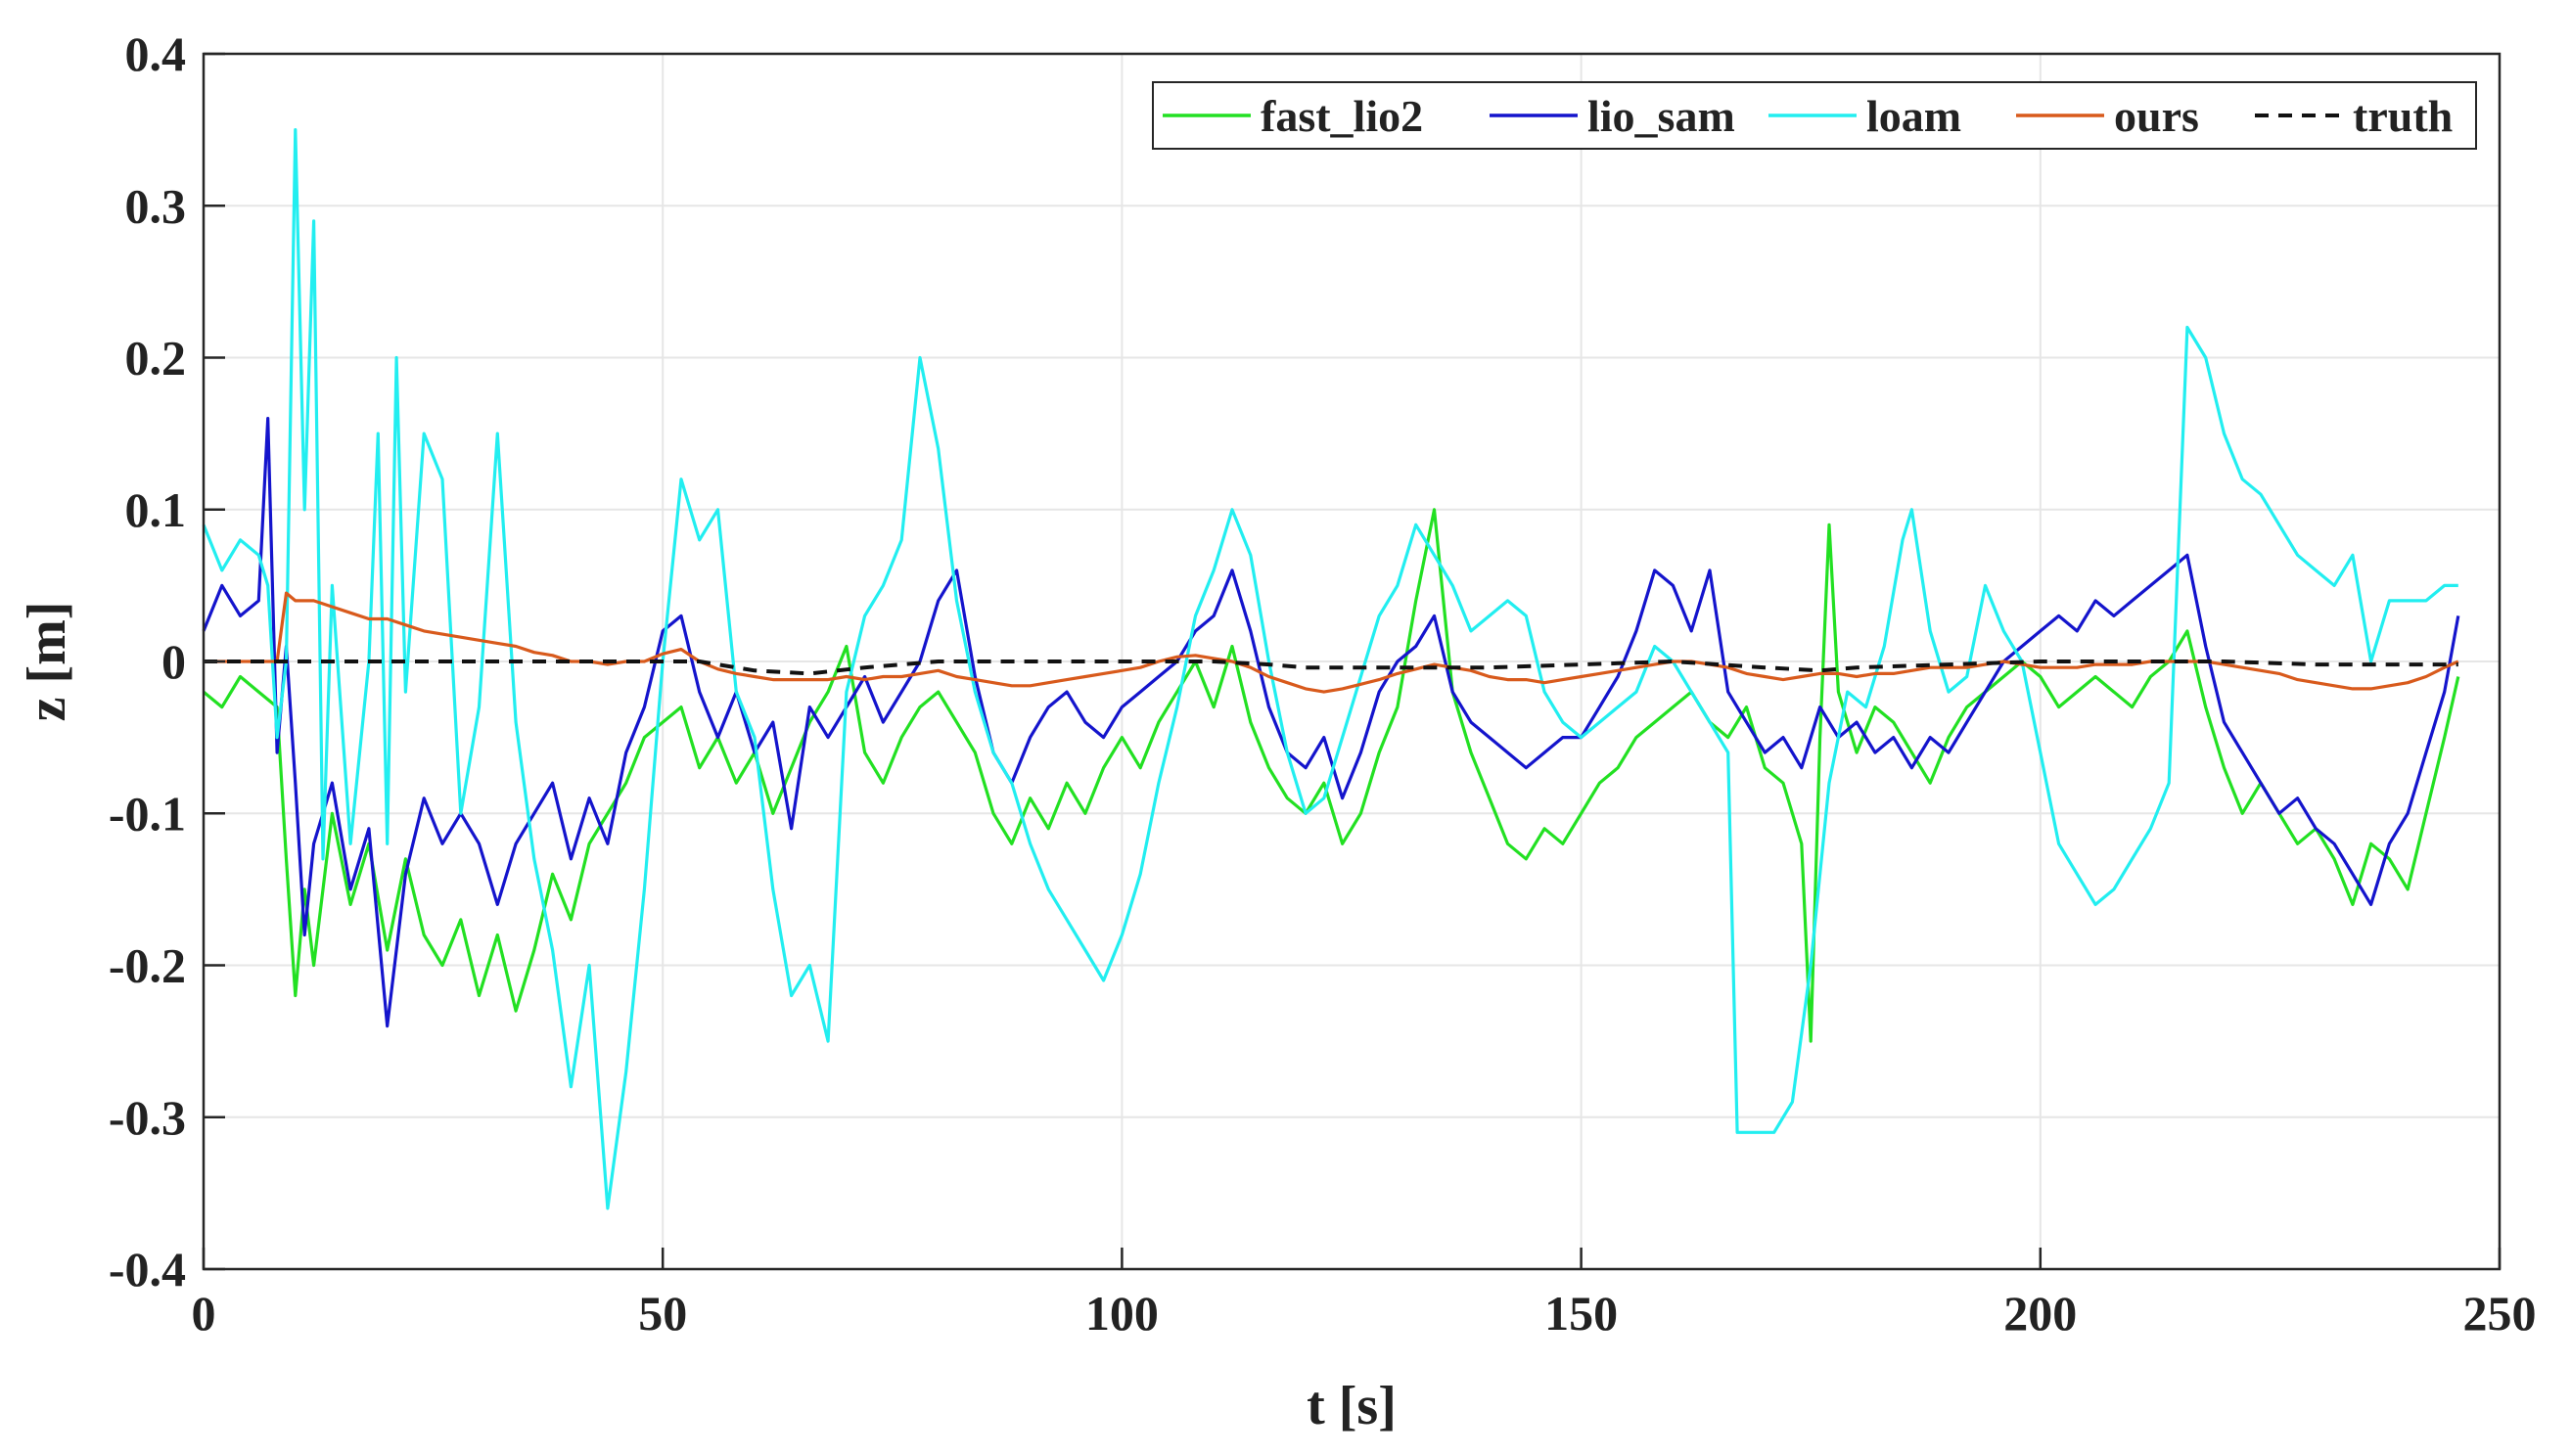 The image size is (2571, 1456). I want to click on x-tick-label: 200, so click(2040, 1313).